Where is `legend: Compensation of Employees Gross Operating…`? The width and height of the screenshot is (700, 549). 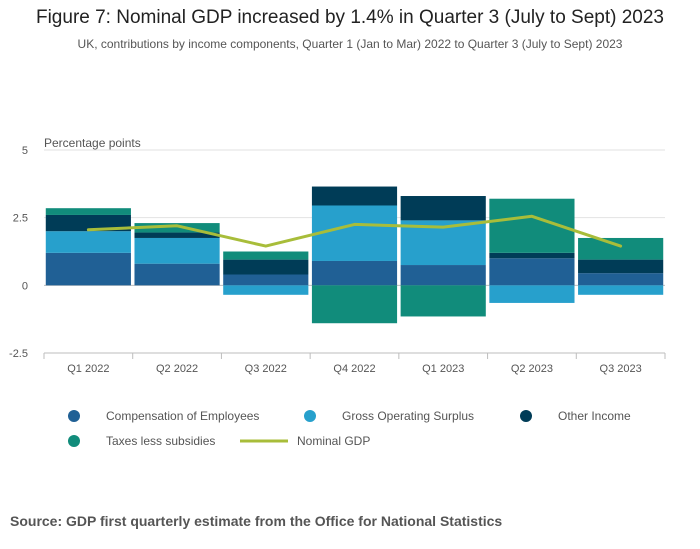
legend: Compensation of Employees Gross Operating… is located at coordinates (349, 428).